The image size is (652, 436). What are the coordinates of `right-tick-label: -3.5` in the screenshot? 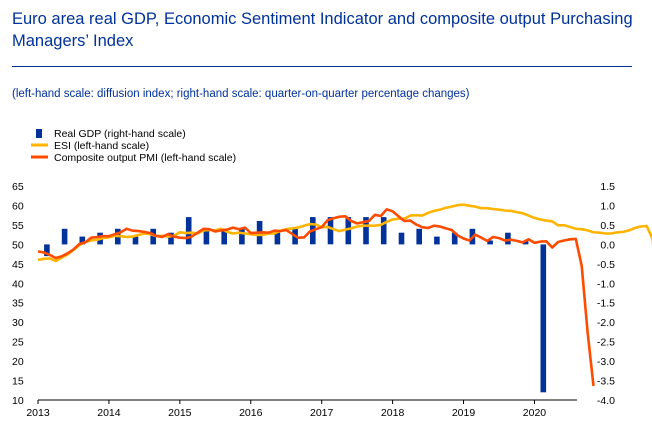 It's located at (606, 382).